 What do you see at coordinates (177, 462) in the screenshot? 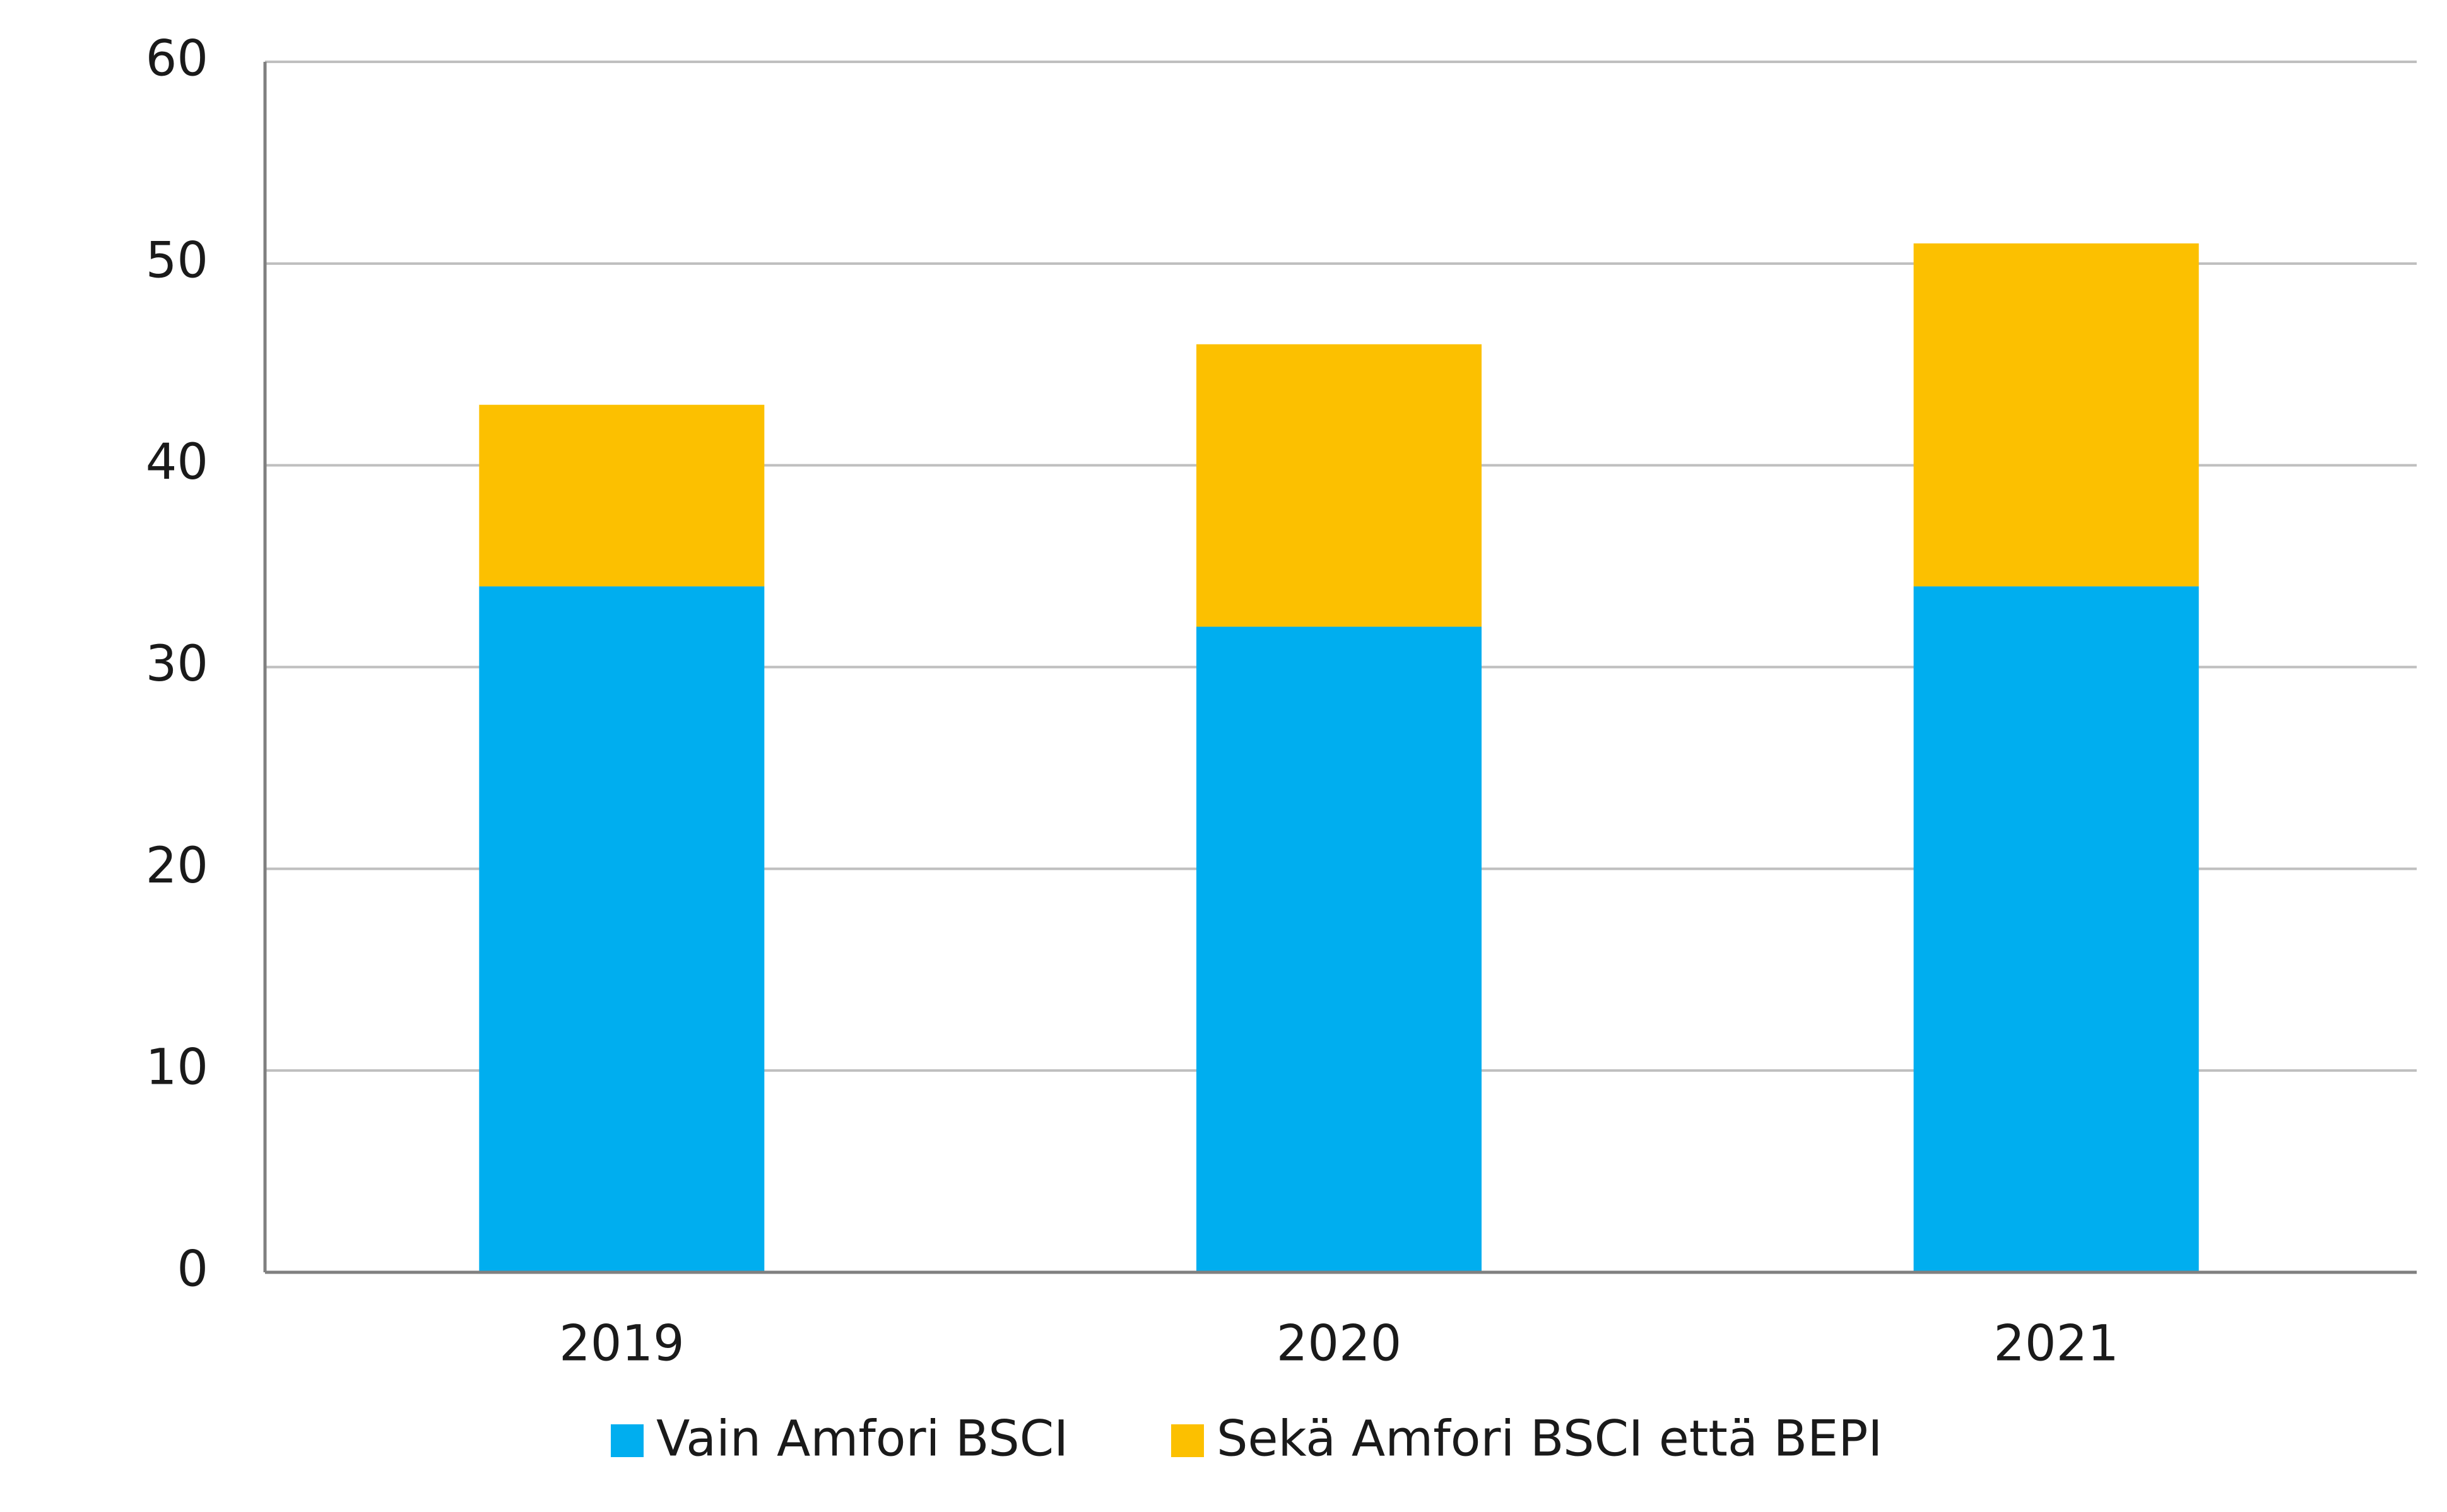
I see `y-tick-label: 40` at bounding box center [177, 462].